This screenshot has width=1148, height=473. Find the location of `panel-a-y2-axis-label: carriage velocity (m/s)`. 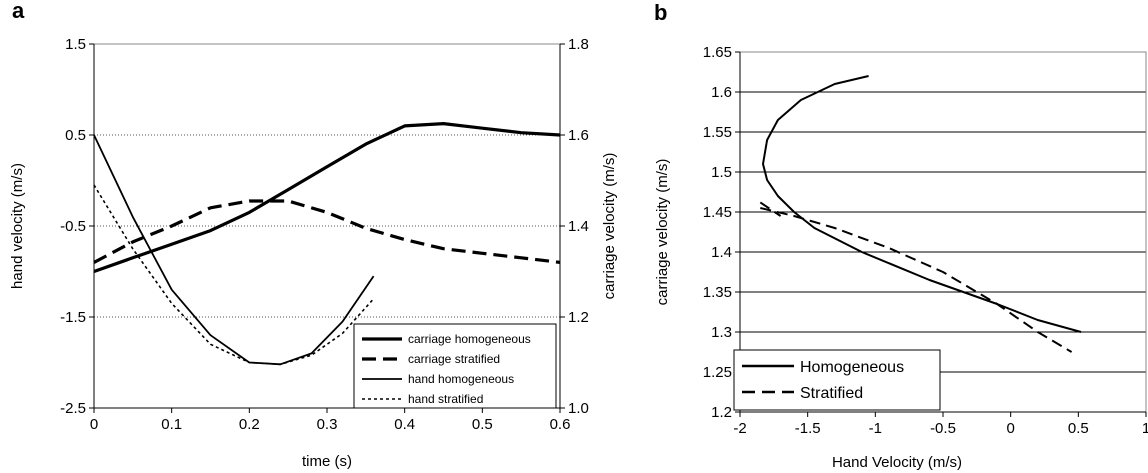

panel-a-y2-axis-label: carriage velocity (m/s) is located at coordinates (609, 226).